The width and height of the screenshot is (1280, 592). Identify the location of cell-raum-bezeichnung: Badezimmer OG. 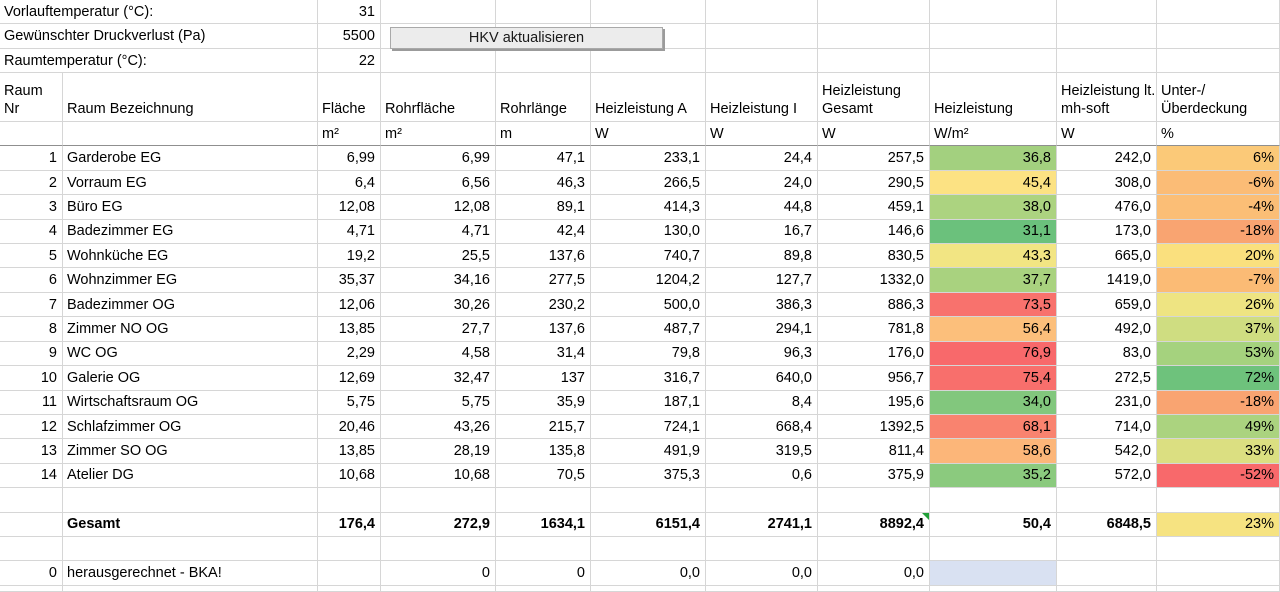
(190, 305).